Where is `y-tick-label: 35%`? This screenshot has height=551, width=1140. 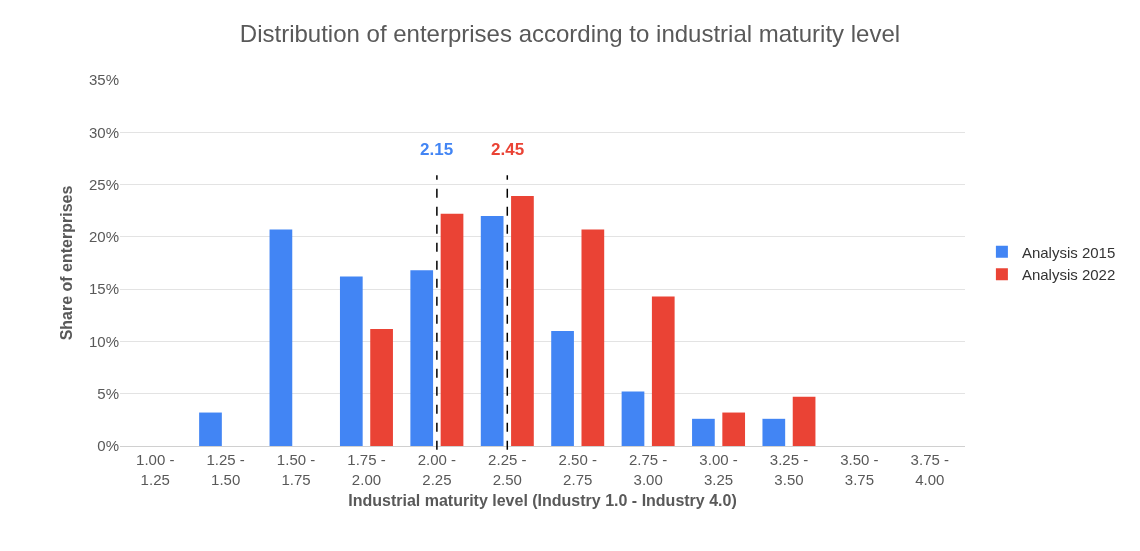
y-tick-label: 35% is located at coordinates (103, 80).